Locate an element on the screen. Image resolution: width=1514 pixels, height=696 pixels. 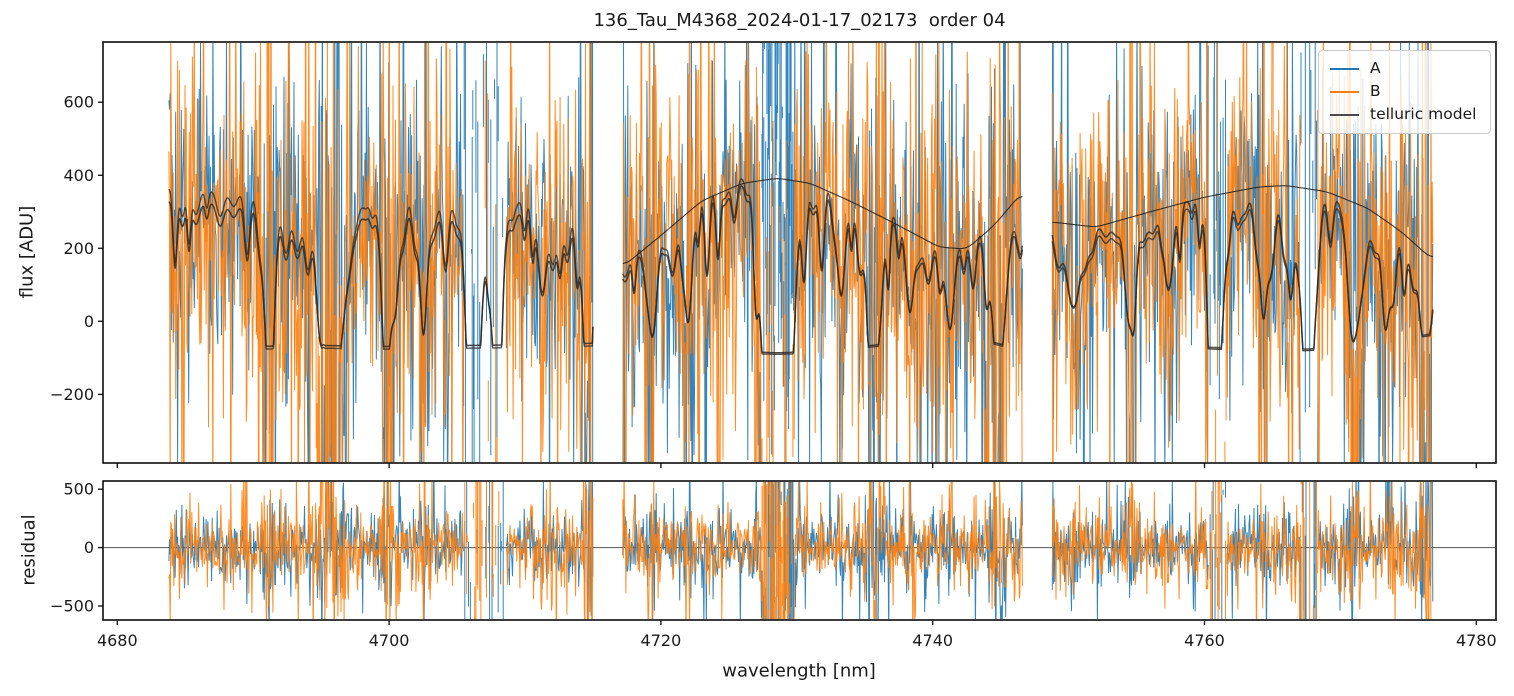
legend-label-b: B is located at coordinates (1375, 91).